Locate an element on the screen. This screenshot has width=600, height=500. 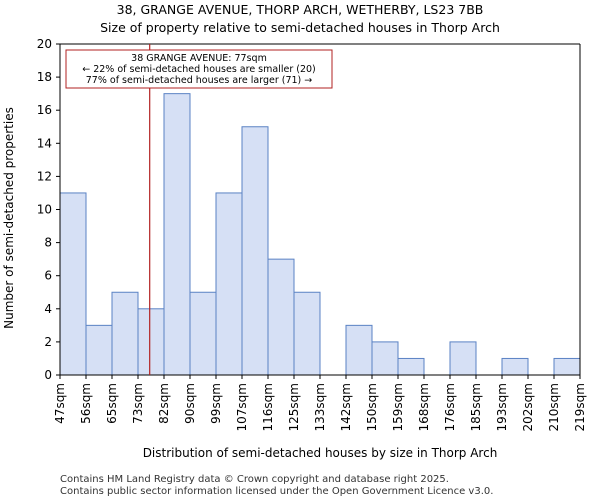
bar-65sqm is located at coordinates (125, 333).